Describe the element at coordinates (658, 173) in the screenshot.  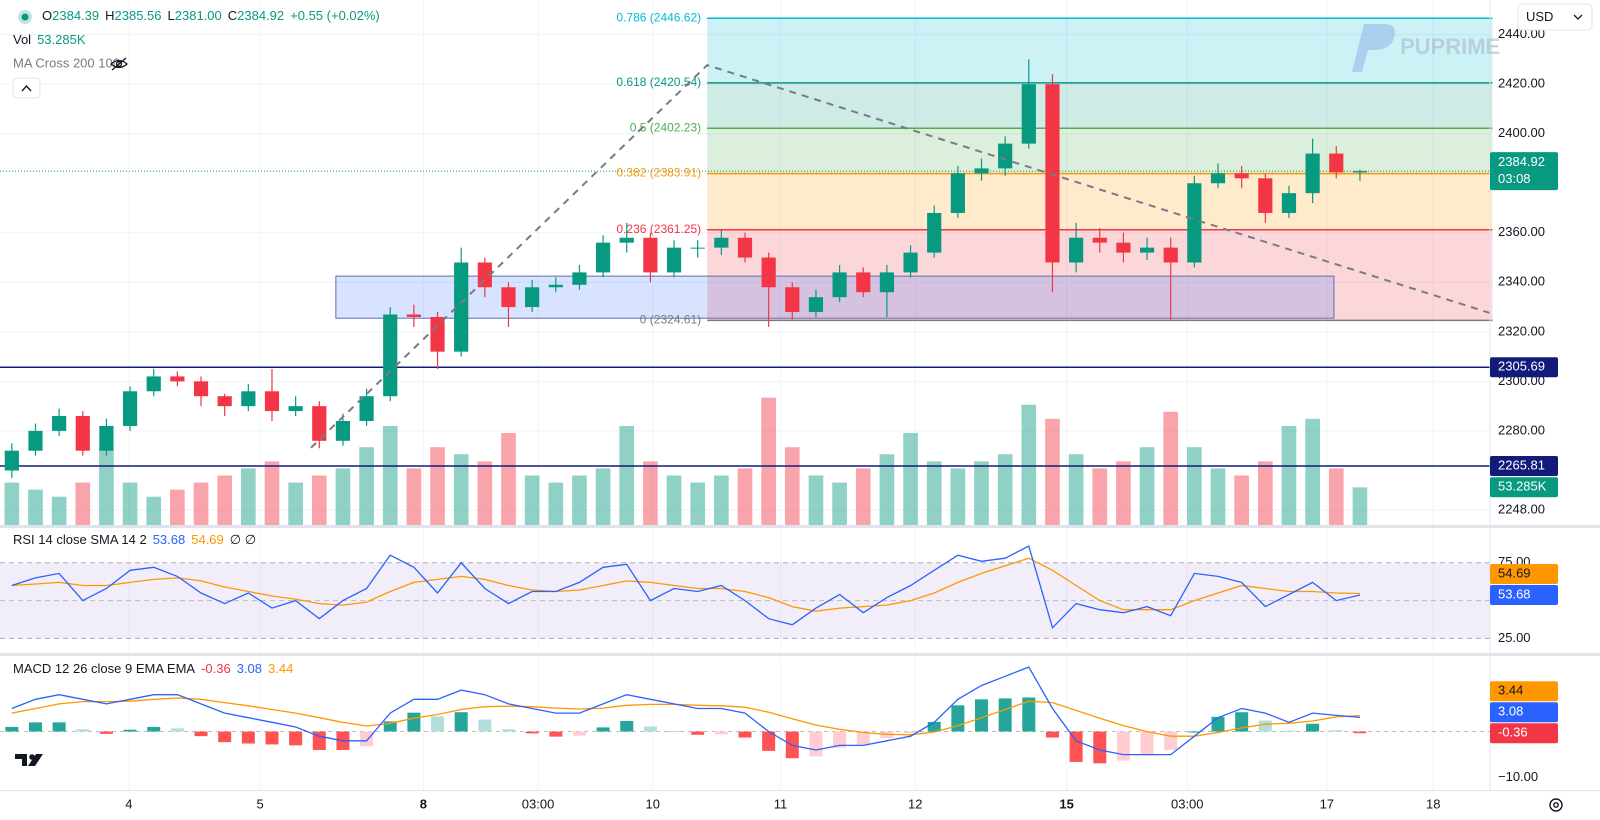
I see `fib-label: 0.382 (2383.91)` at that location.